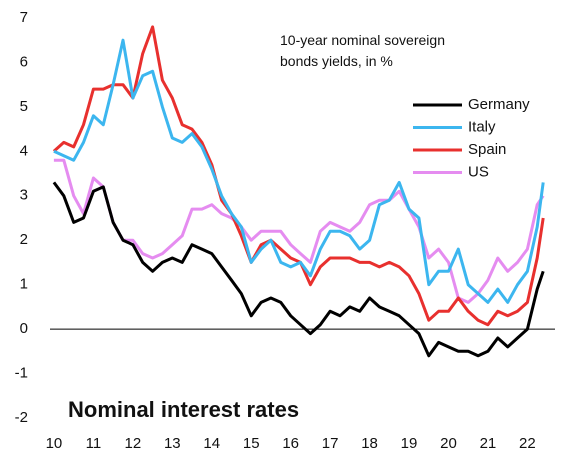 This screenshot has width=568, height=455. Describe the element at coordinates (24, 61) in the screenshot. I see `y-tick-label: 6` at that location.